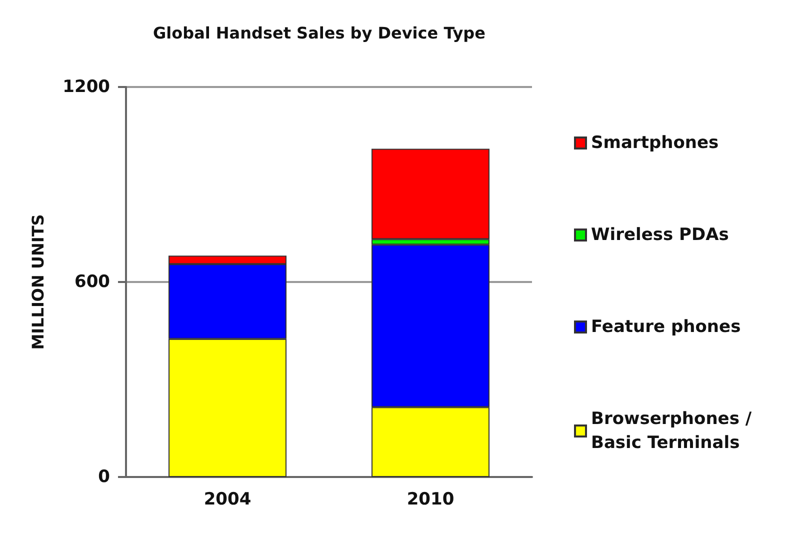 The image size is (807, 535). I want to click on legend-label: Wireless PDAs, so click(660, 235).